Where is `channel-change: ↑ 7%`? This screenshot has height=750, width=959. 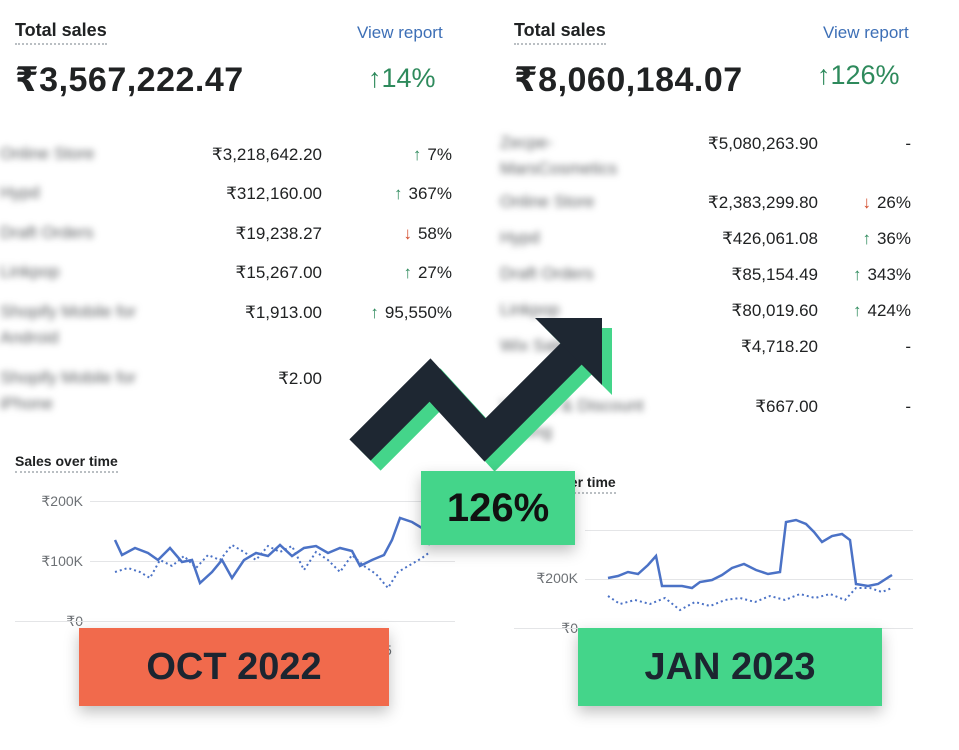
channel-change: ↑ 7% is located at coordinates (432, 155).